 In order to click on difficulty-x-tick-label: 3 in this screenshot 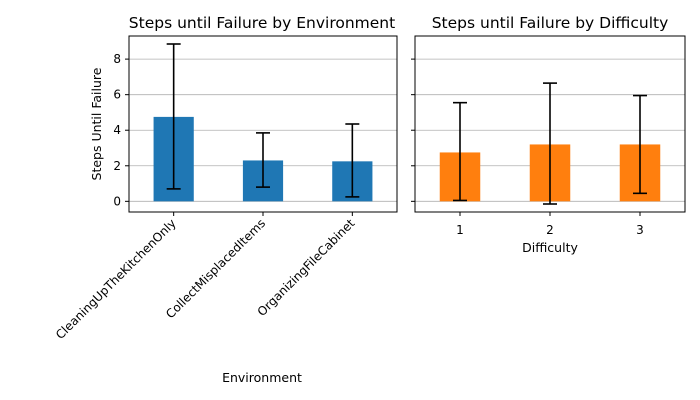, I will do `click(640, 230)`.